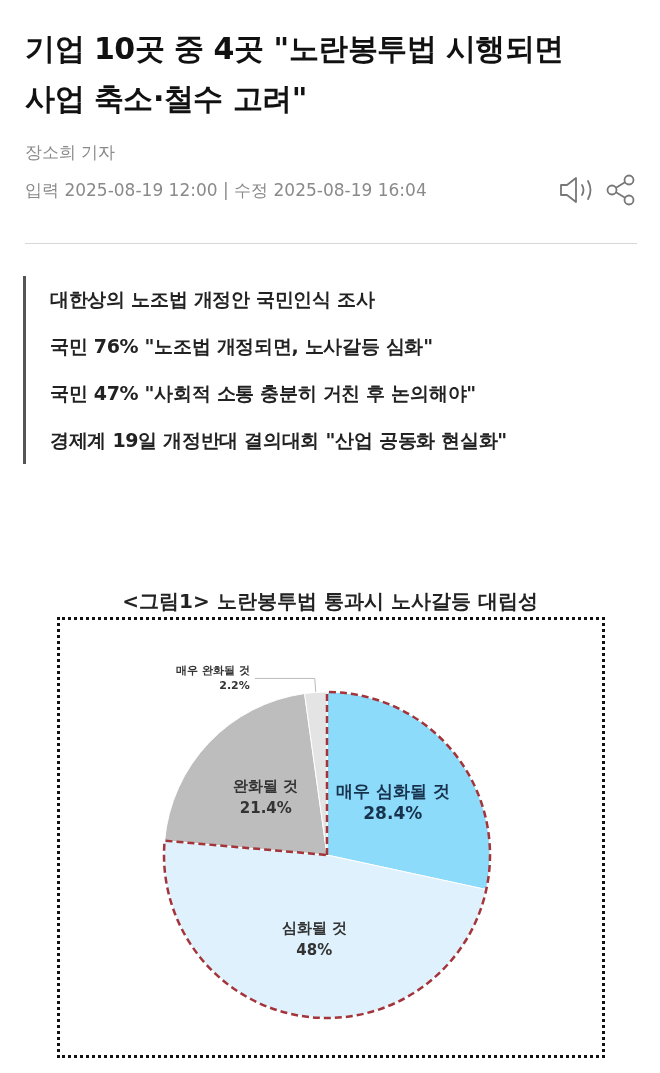 This screenshot has height=1073, width=660. What do you see at coordinates (213, 299) in the screenshot?
I see `text: 대한상의 노조법 개정안 국민인식 조사` at bounding box center [213, 299].